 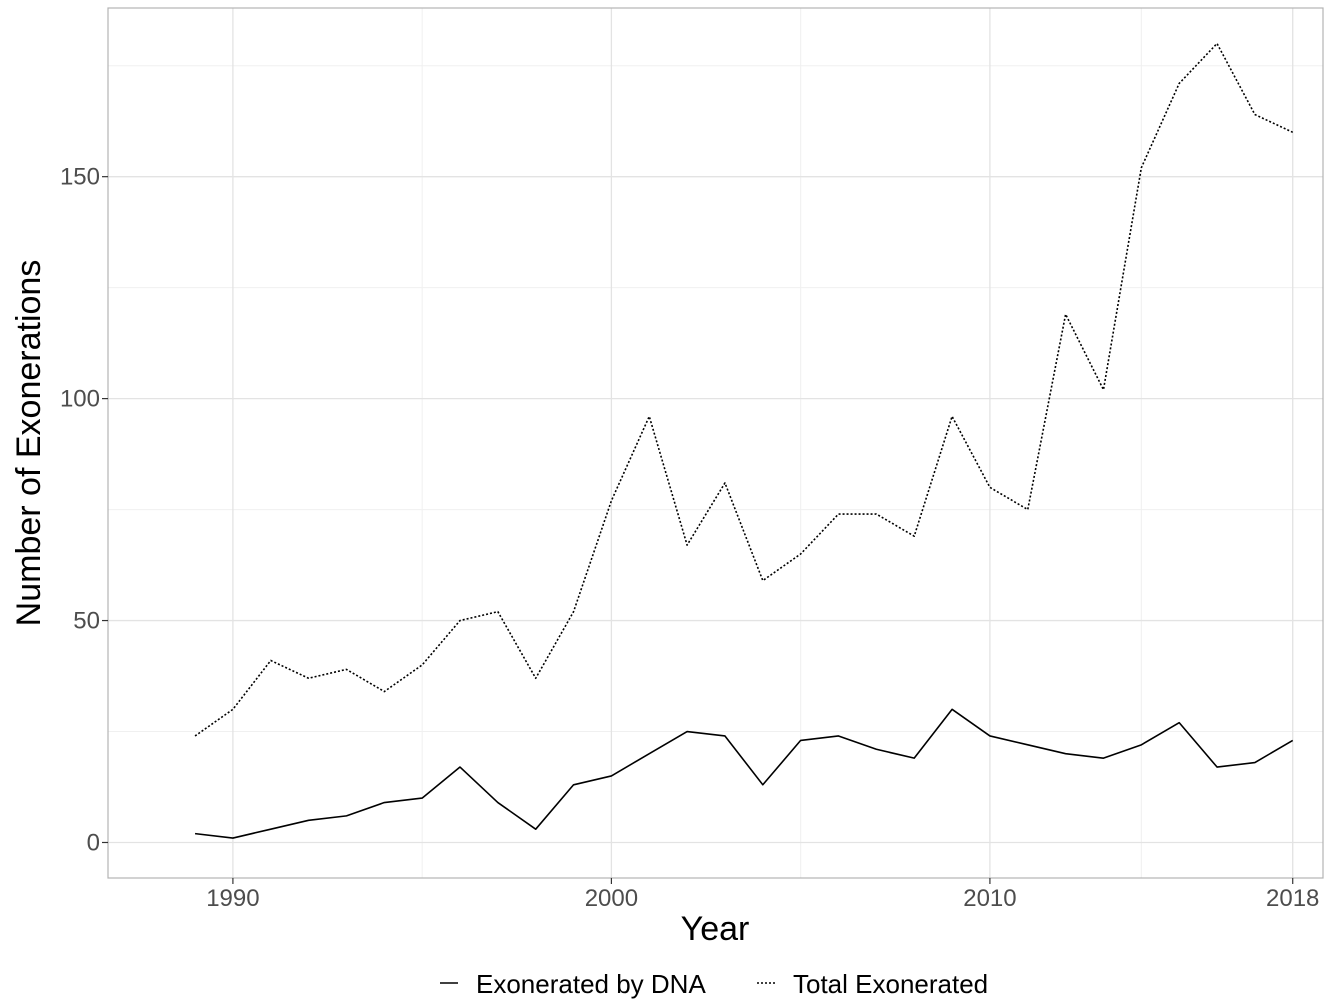 What do you see at coordinates (80, 177) in the screenshot?
I see `y-tick-label: 150` at bounding box center [80, 177].